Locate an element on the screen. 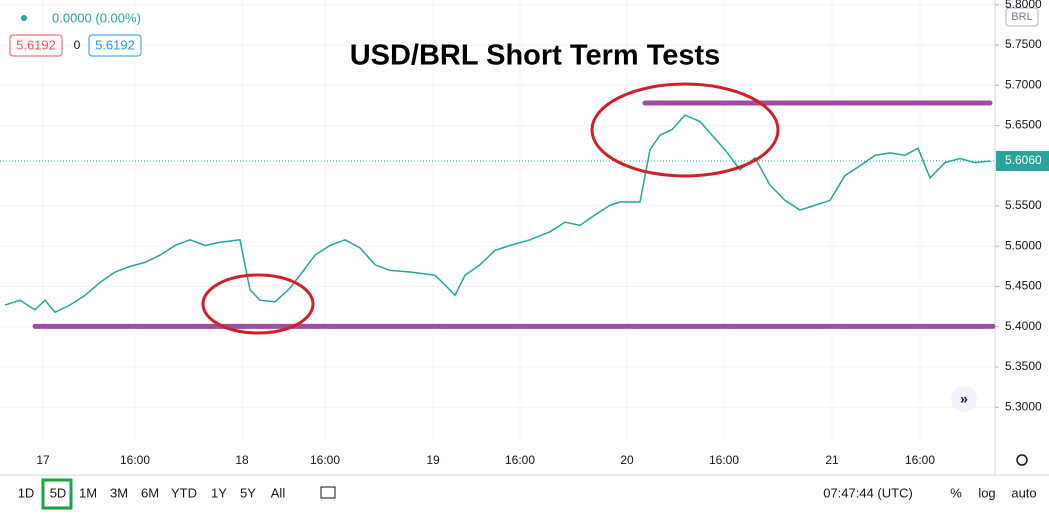  settings-icon is located at coordinates (1022, 460).